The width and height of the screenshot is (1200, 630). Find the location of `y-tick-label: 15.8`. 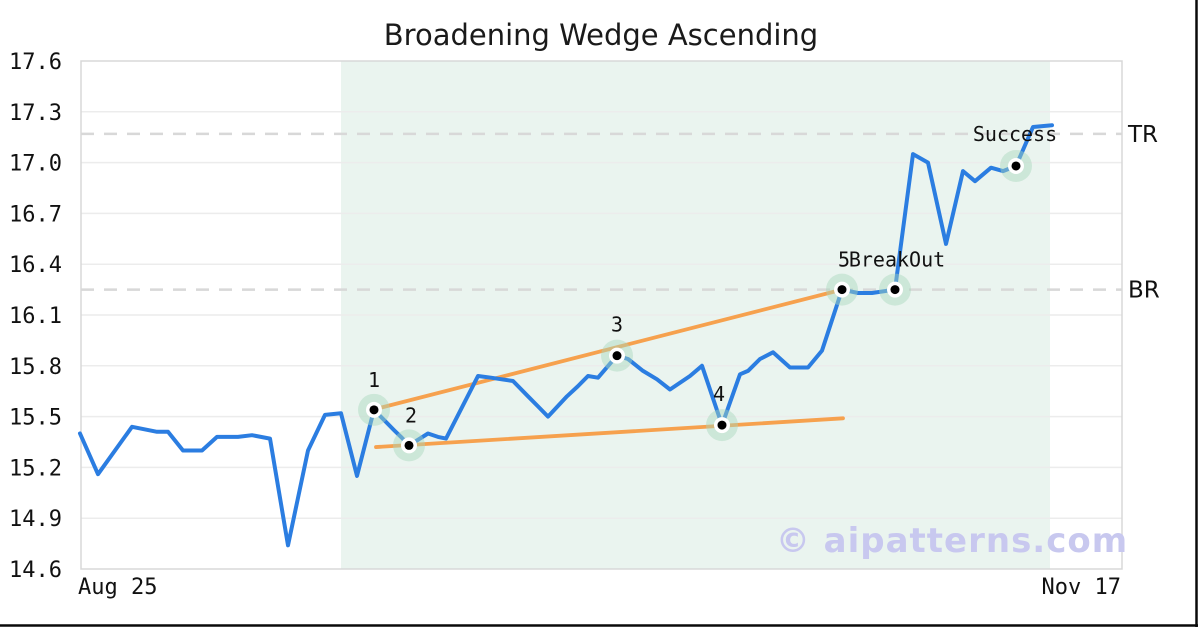

y-tick-label: 15.8 is located at coordinates (35, 367).